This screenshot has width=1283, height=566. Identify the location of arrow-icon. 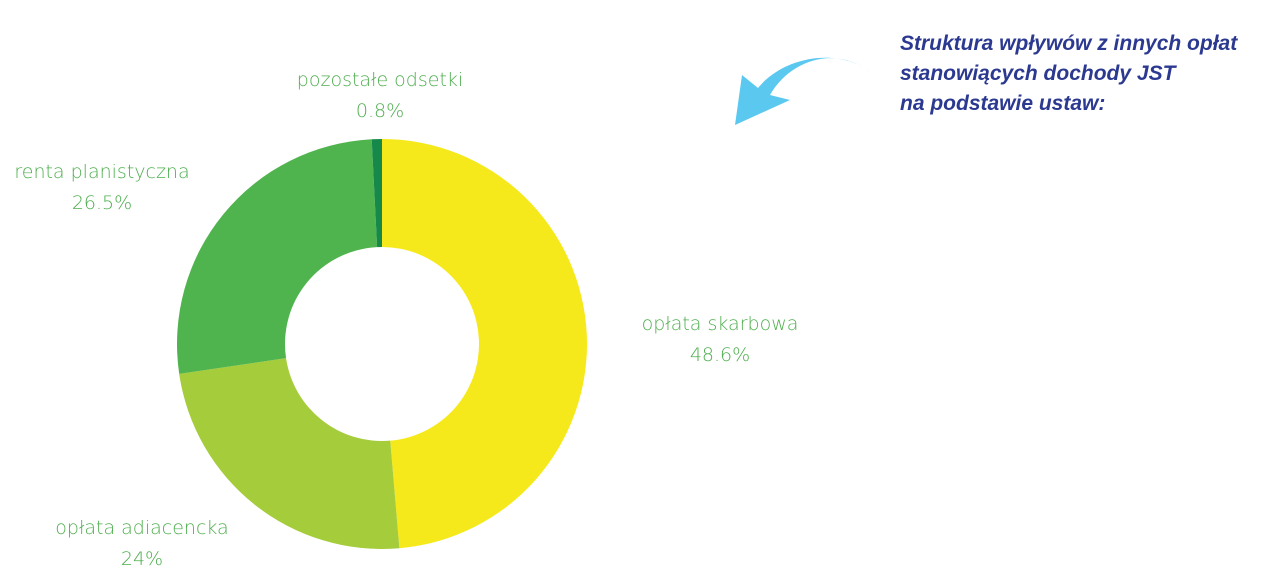
(802, 91).